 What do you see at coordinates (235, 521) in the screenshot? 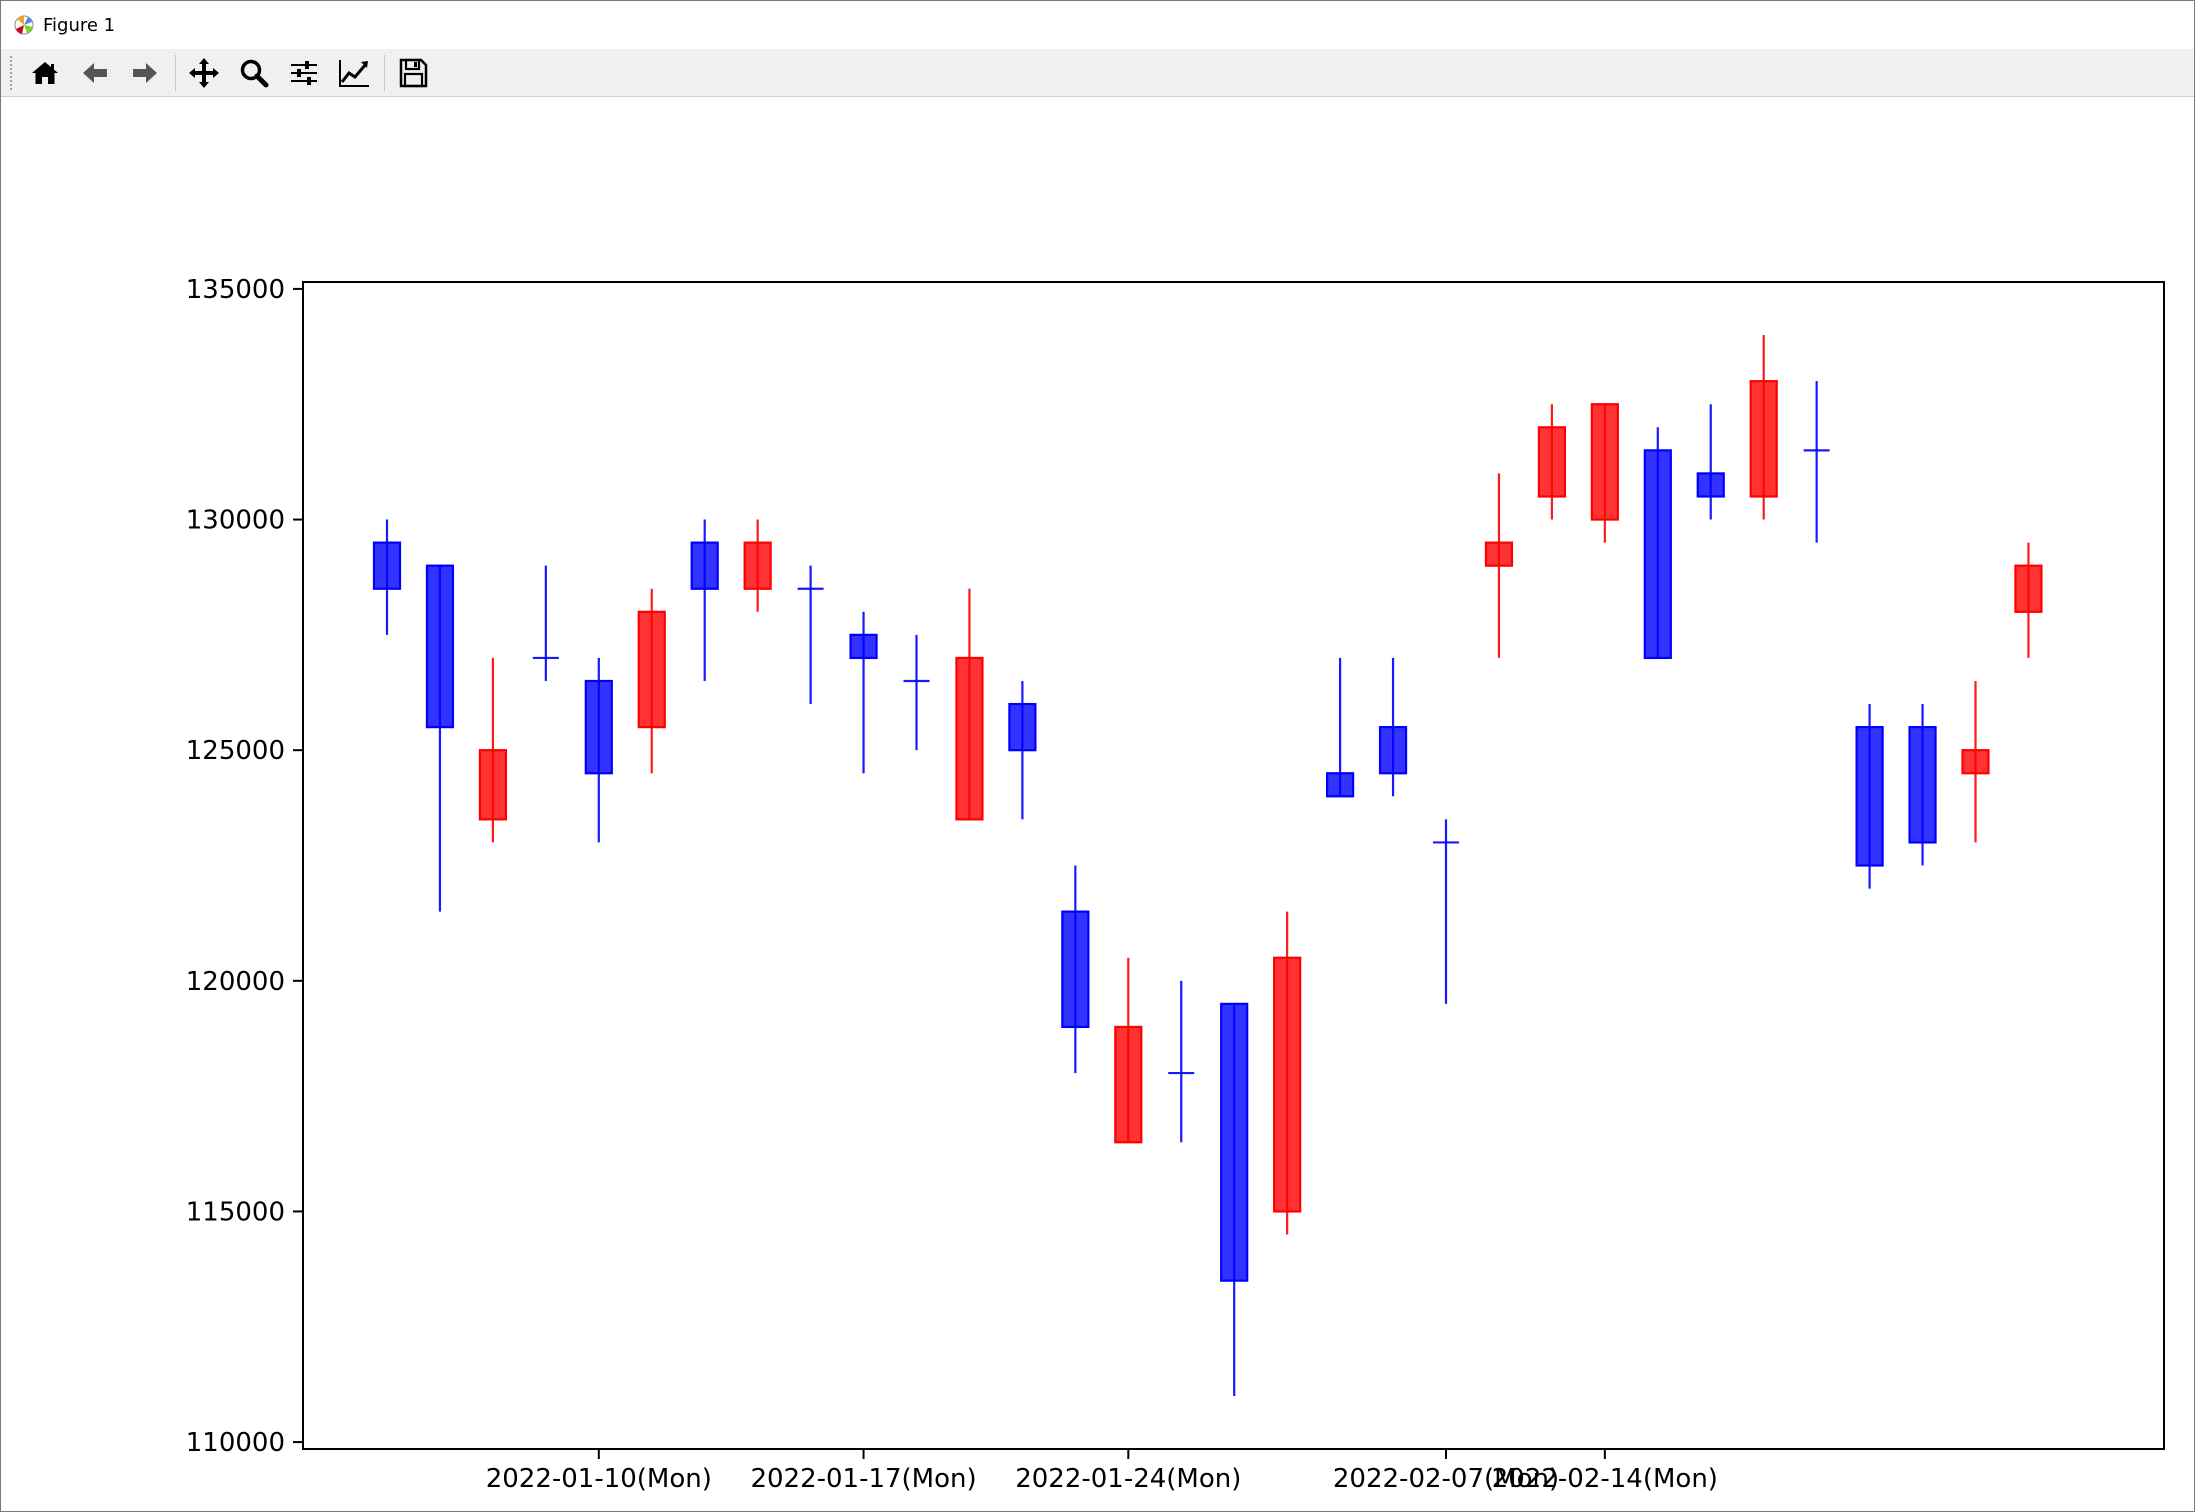
I see `y-tick-label: 130000` at bounding box center [235, 521].